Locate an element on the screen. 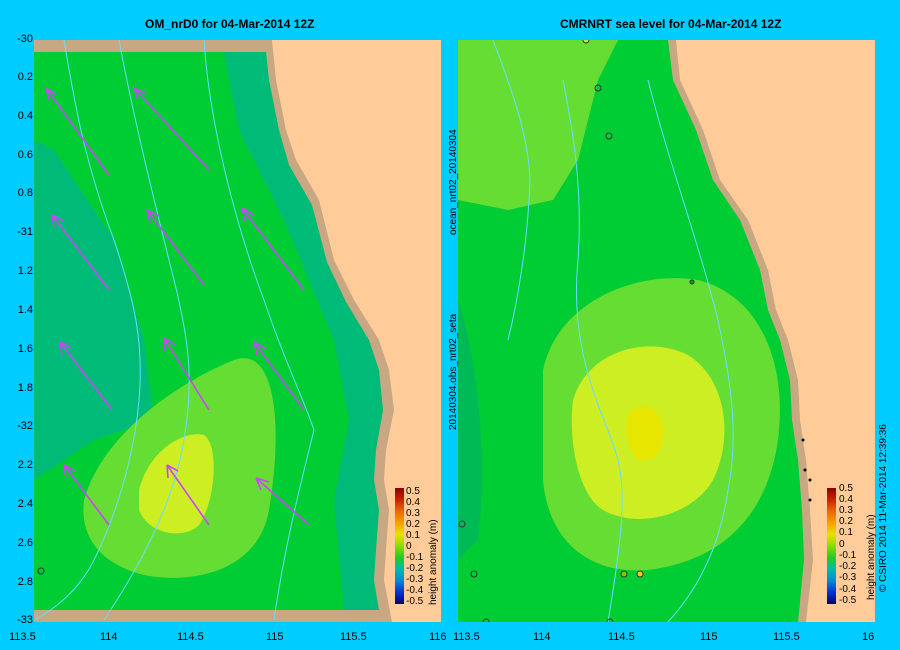 The height and width of the screenshot is (650, 900). x-axis-label: 116 is located at coordinates (438, 637).